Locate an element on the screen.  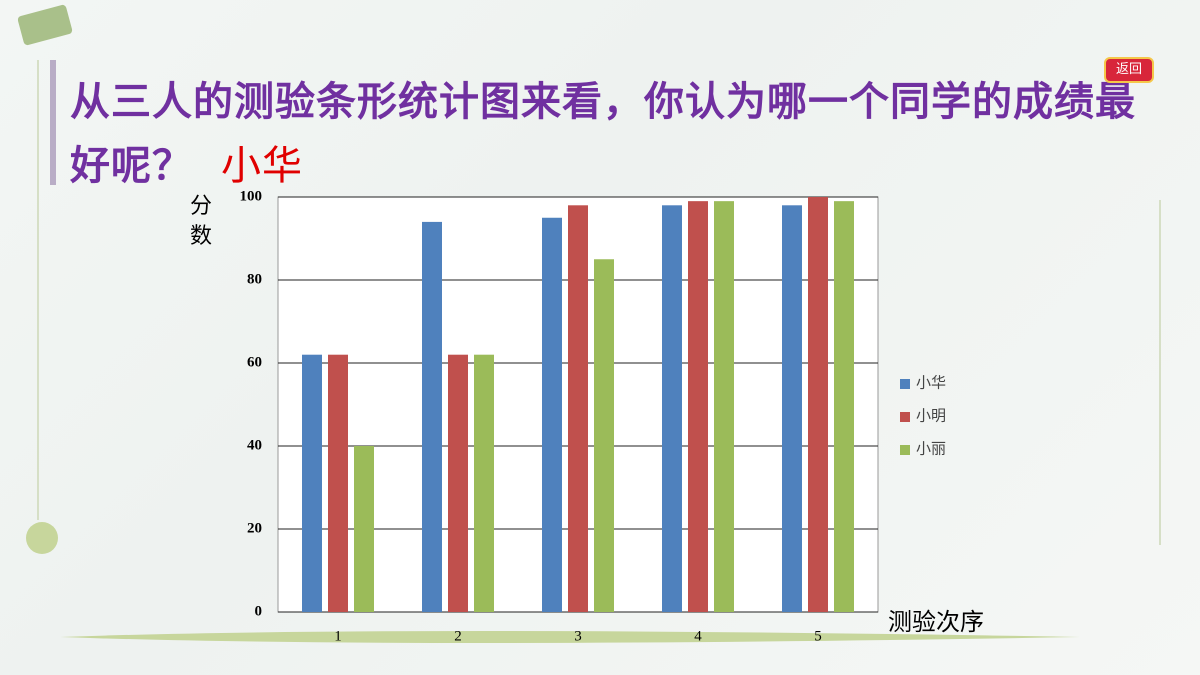
x-tick-label: 2 is located at coordinates (458, 636).